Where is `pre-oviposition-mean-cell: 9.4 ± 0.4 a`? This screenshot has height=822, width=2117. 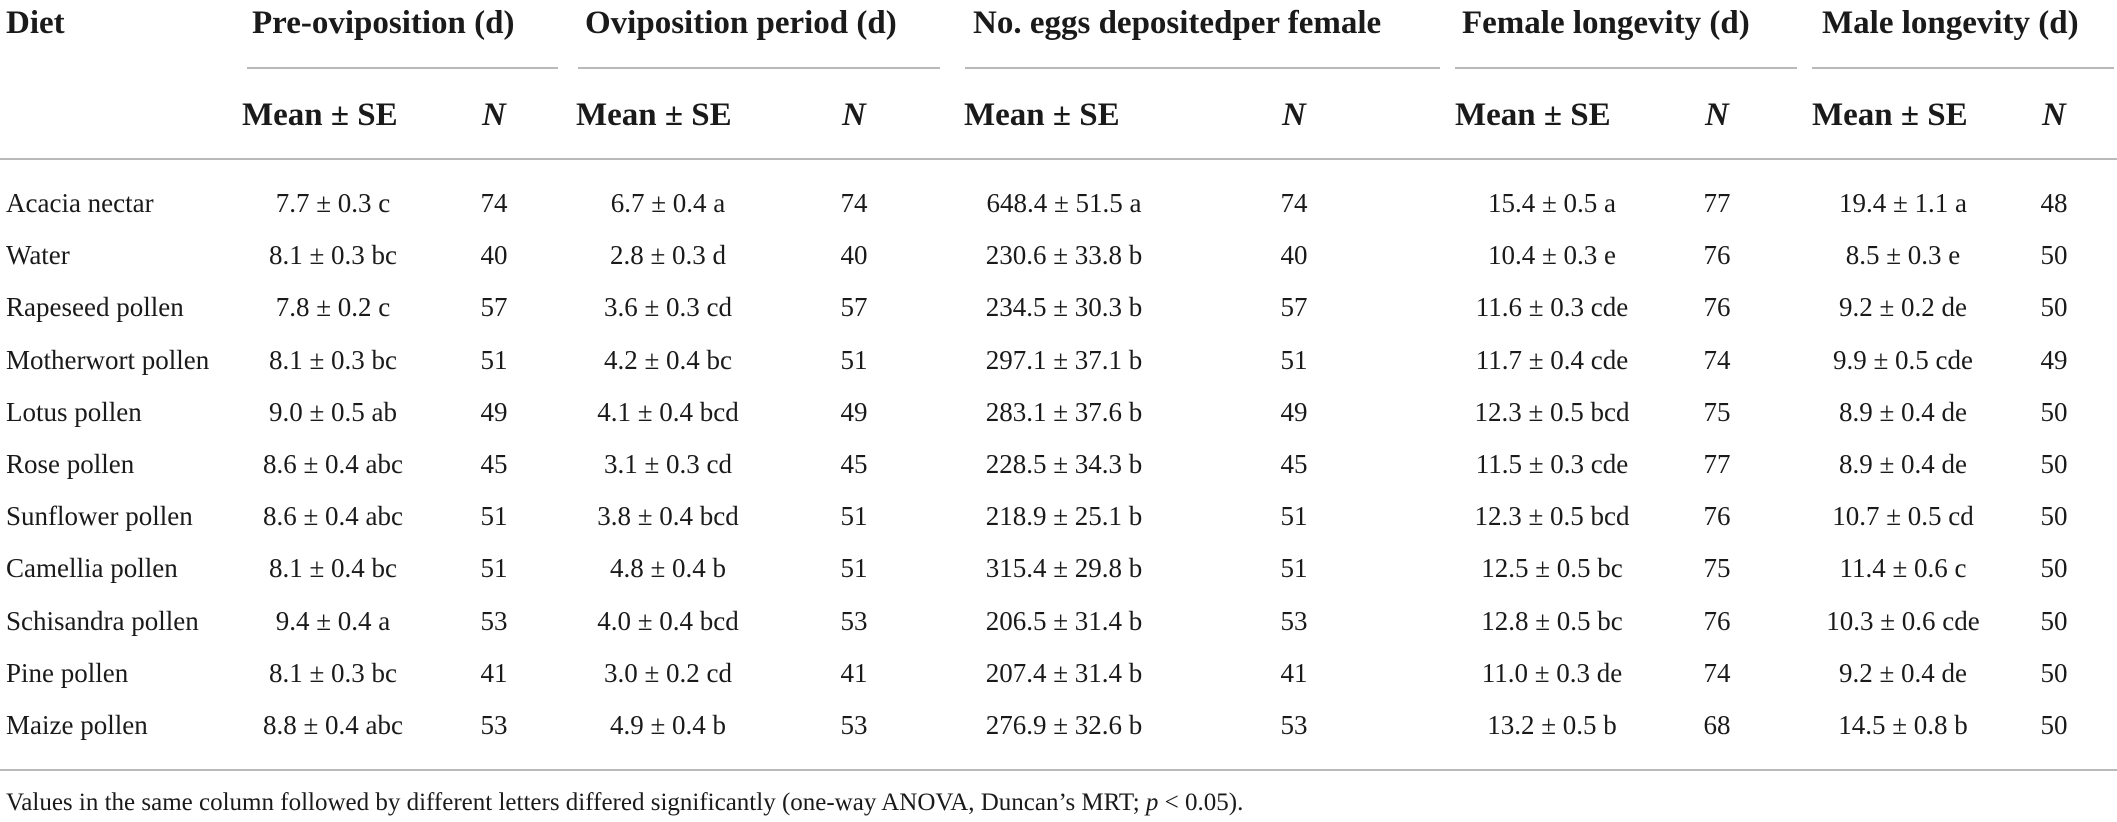
pre-oviposition-mean-cell: 9.4 ± 0.4 a is located at coordinates (333, 621).